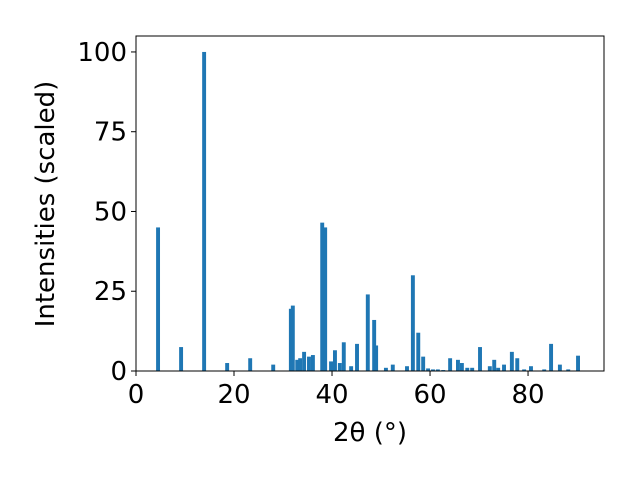  I want to click on x-tick-label: 80, so click(527, 395).